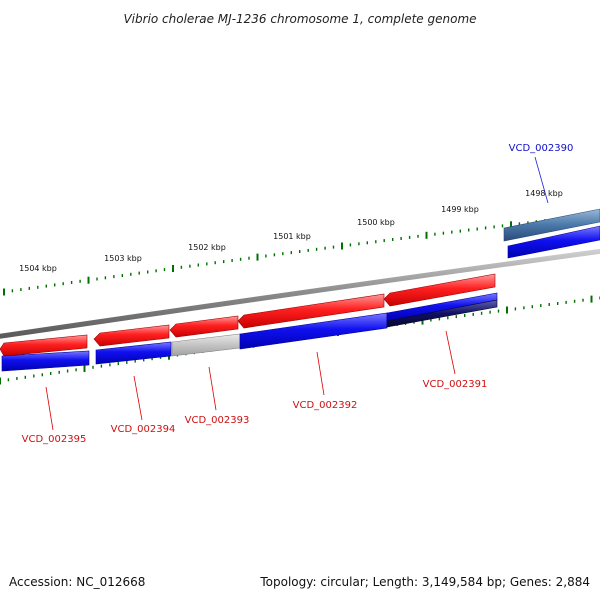  Describe the element at coordinates (325, 405) in the screenshot. I see `gene-label-VCD_002392: VCD_002392` at that location.